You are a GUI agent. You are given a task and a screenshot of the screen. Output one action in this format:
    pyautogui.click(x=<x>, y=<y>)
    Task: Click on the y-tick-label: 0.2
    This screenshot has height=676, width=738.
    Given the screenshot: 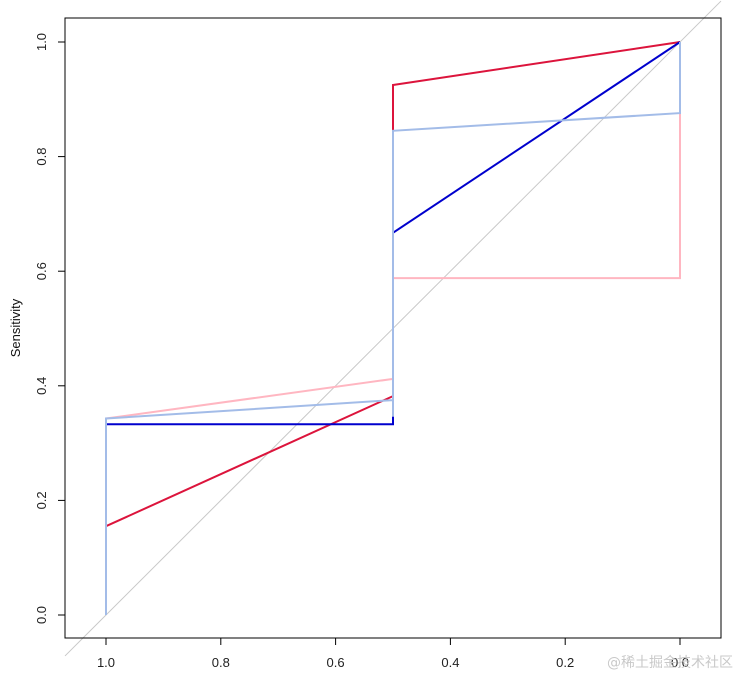 What is the action you would take?
    pyautogui.click(x=41, y=500)
    